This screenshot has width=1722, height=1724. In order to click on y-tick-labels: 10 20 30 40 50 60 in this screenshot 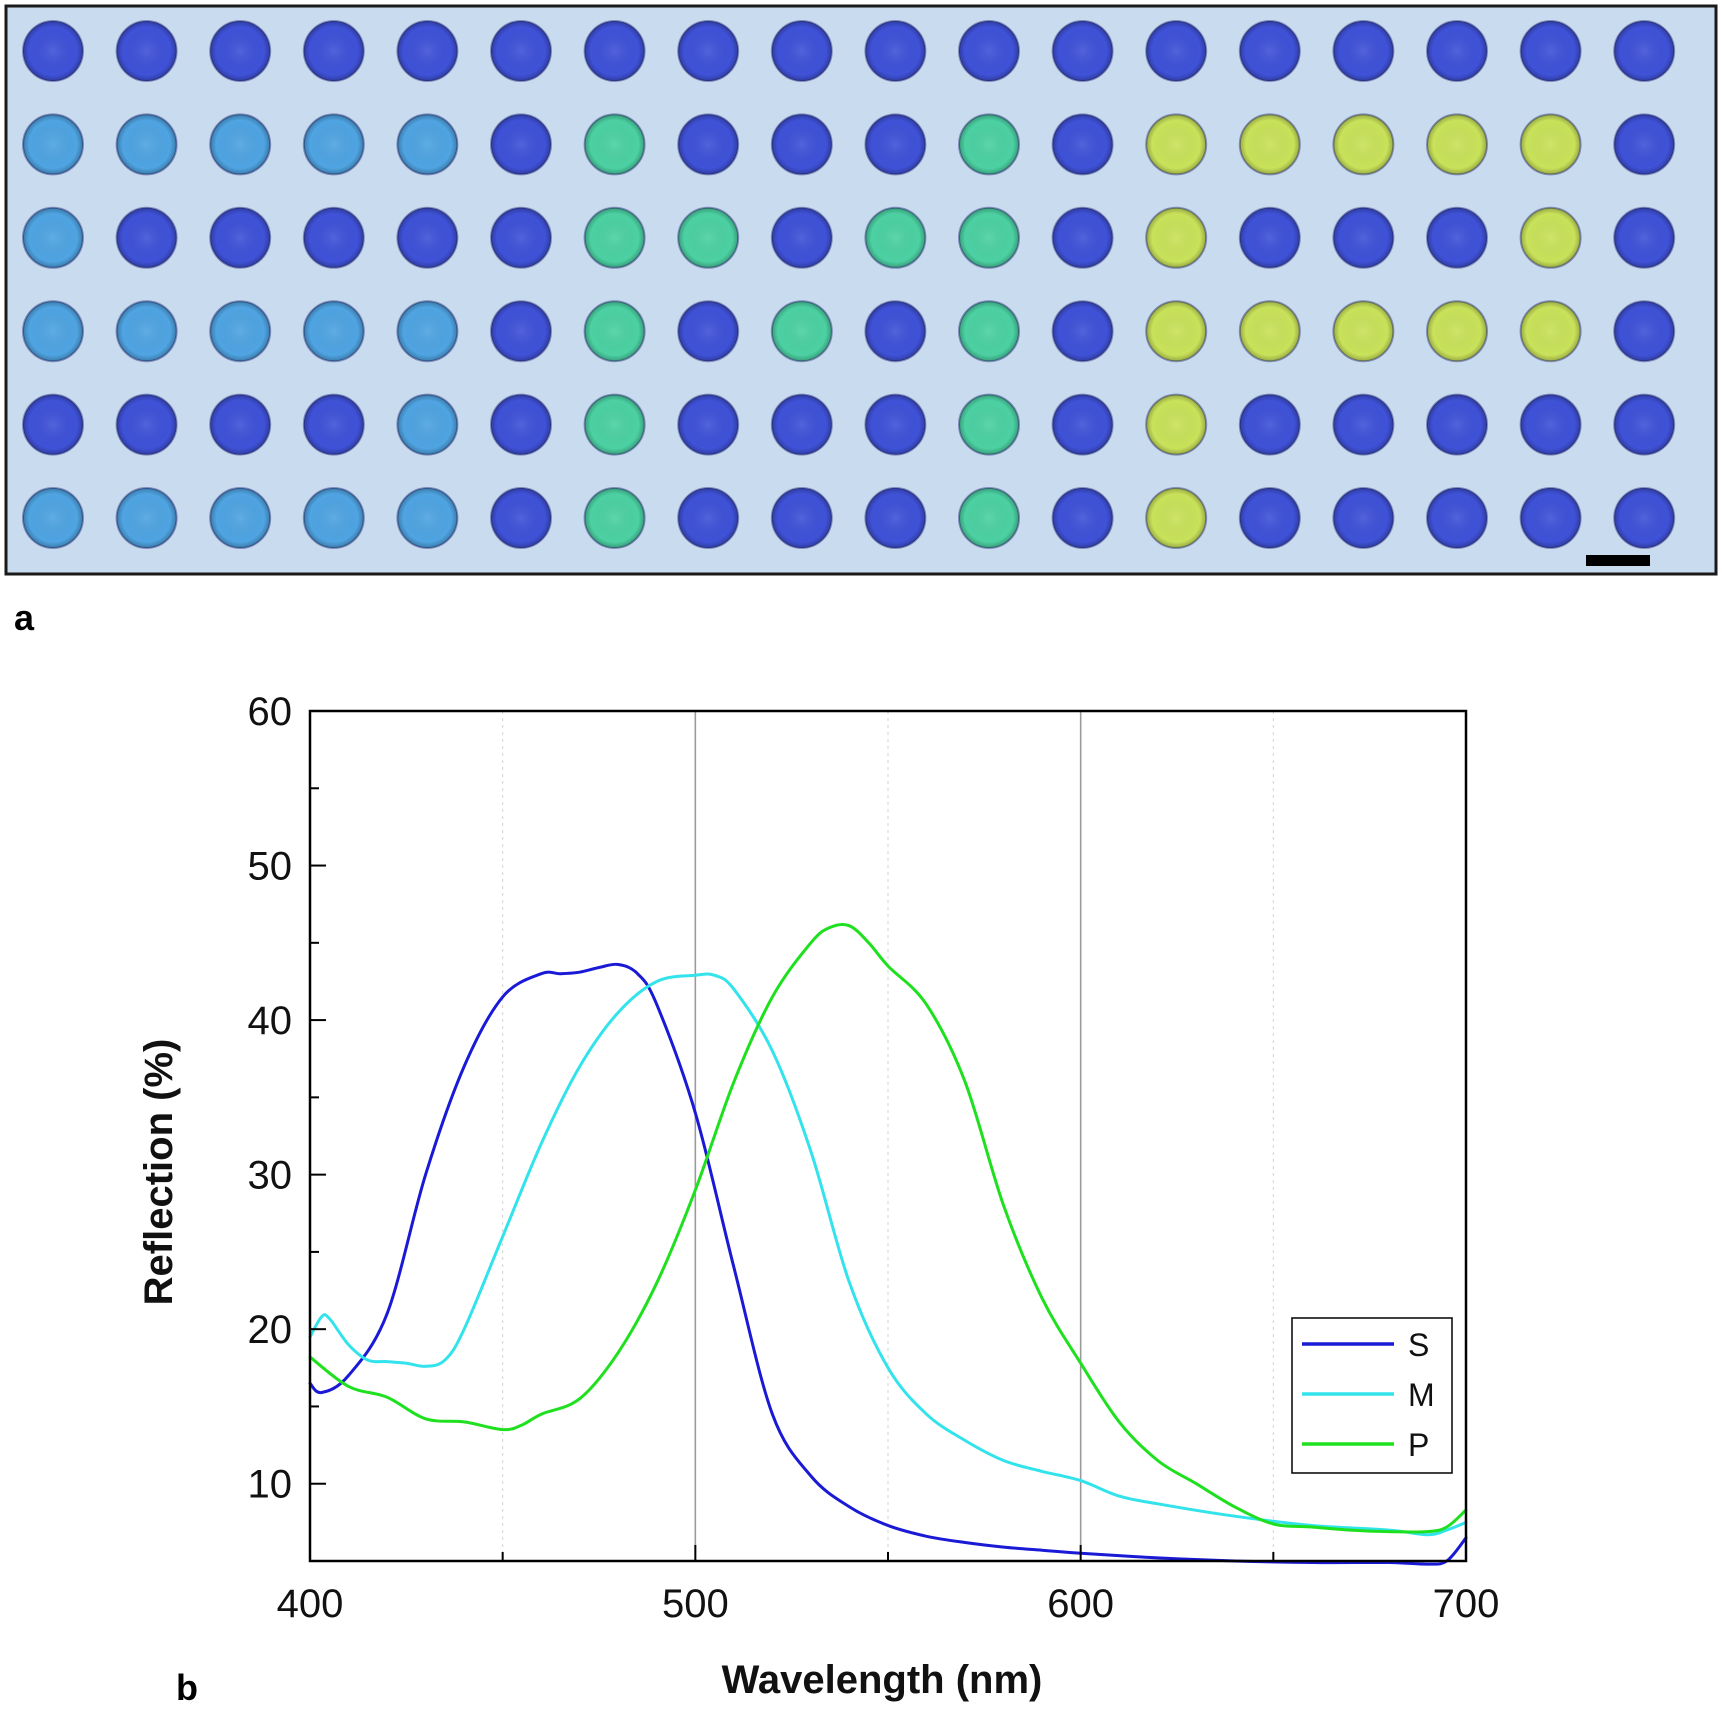, I will do `click(270, 1098)`.